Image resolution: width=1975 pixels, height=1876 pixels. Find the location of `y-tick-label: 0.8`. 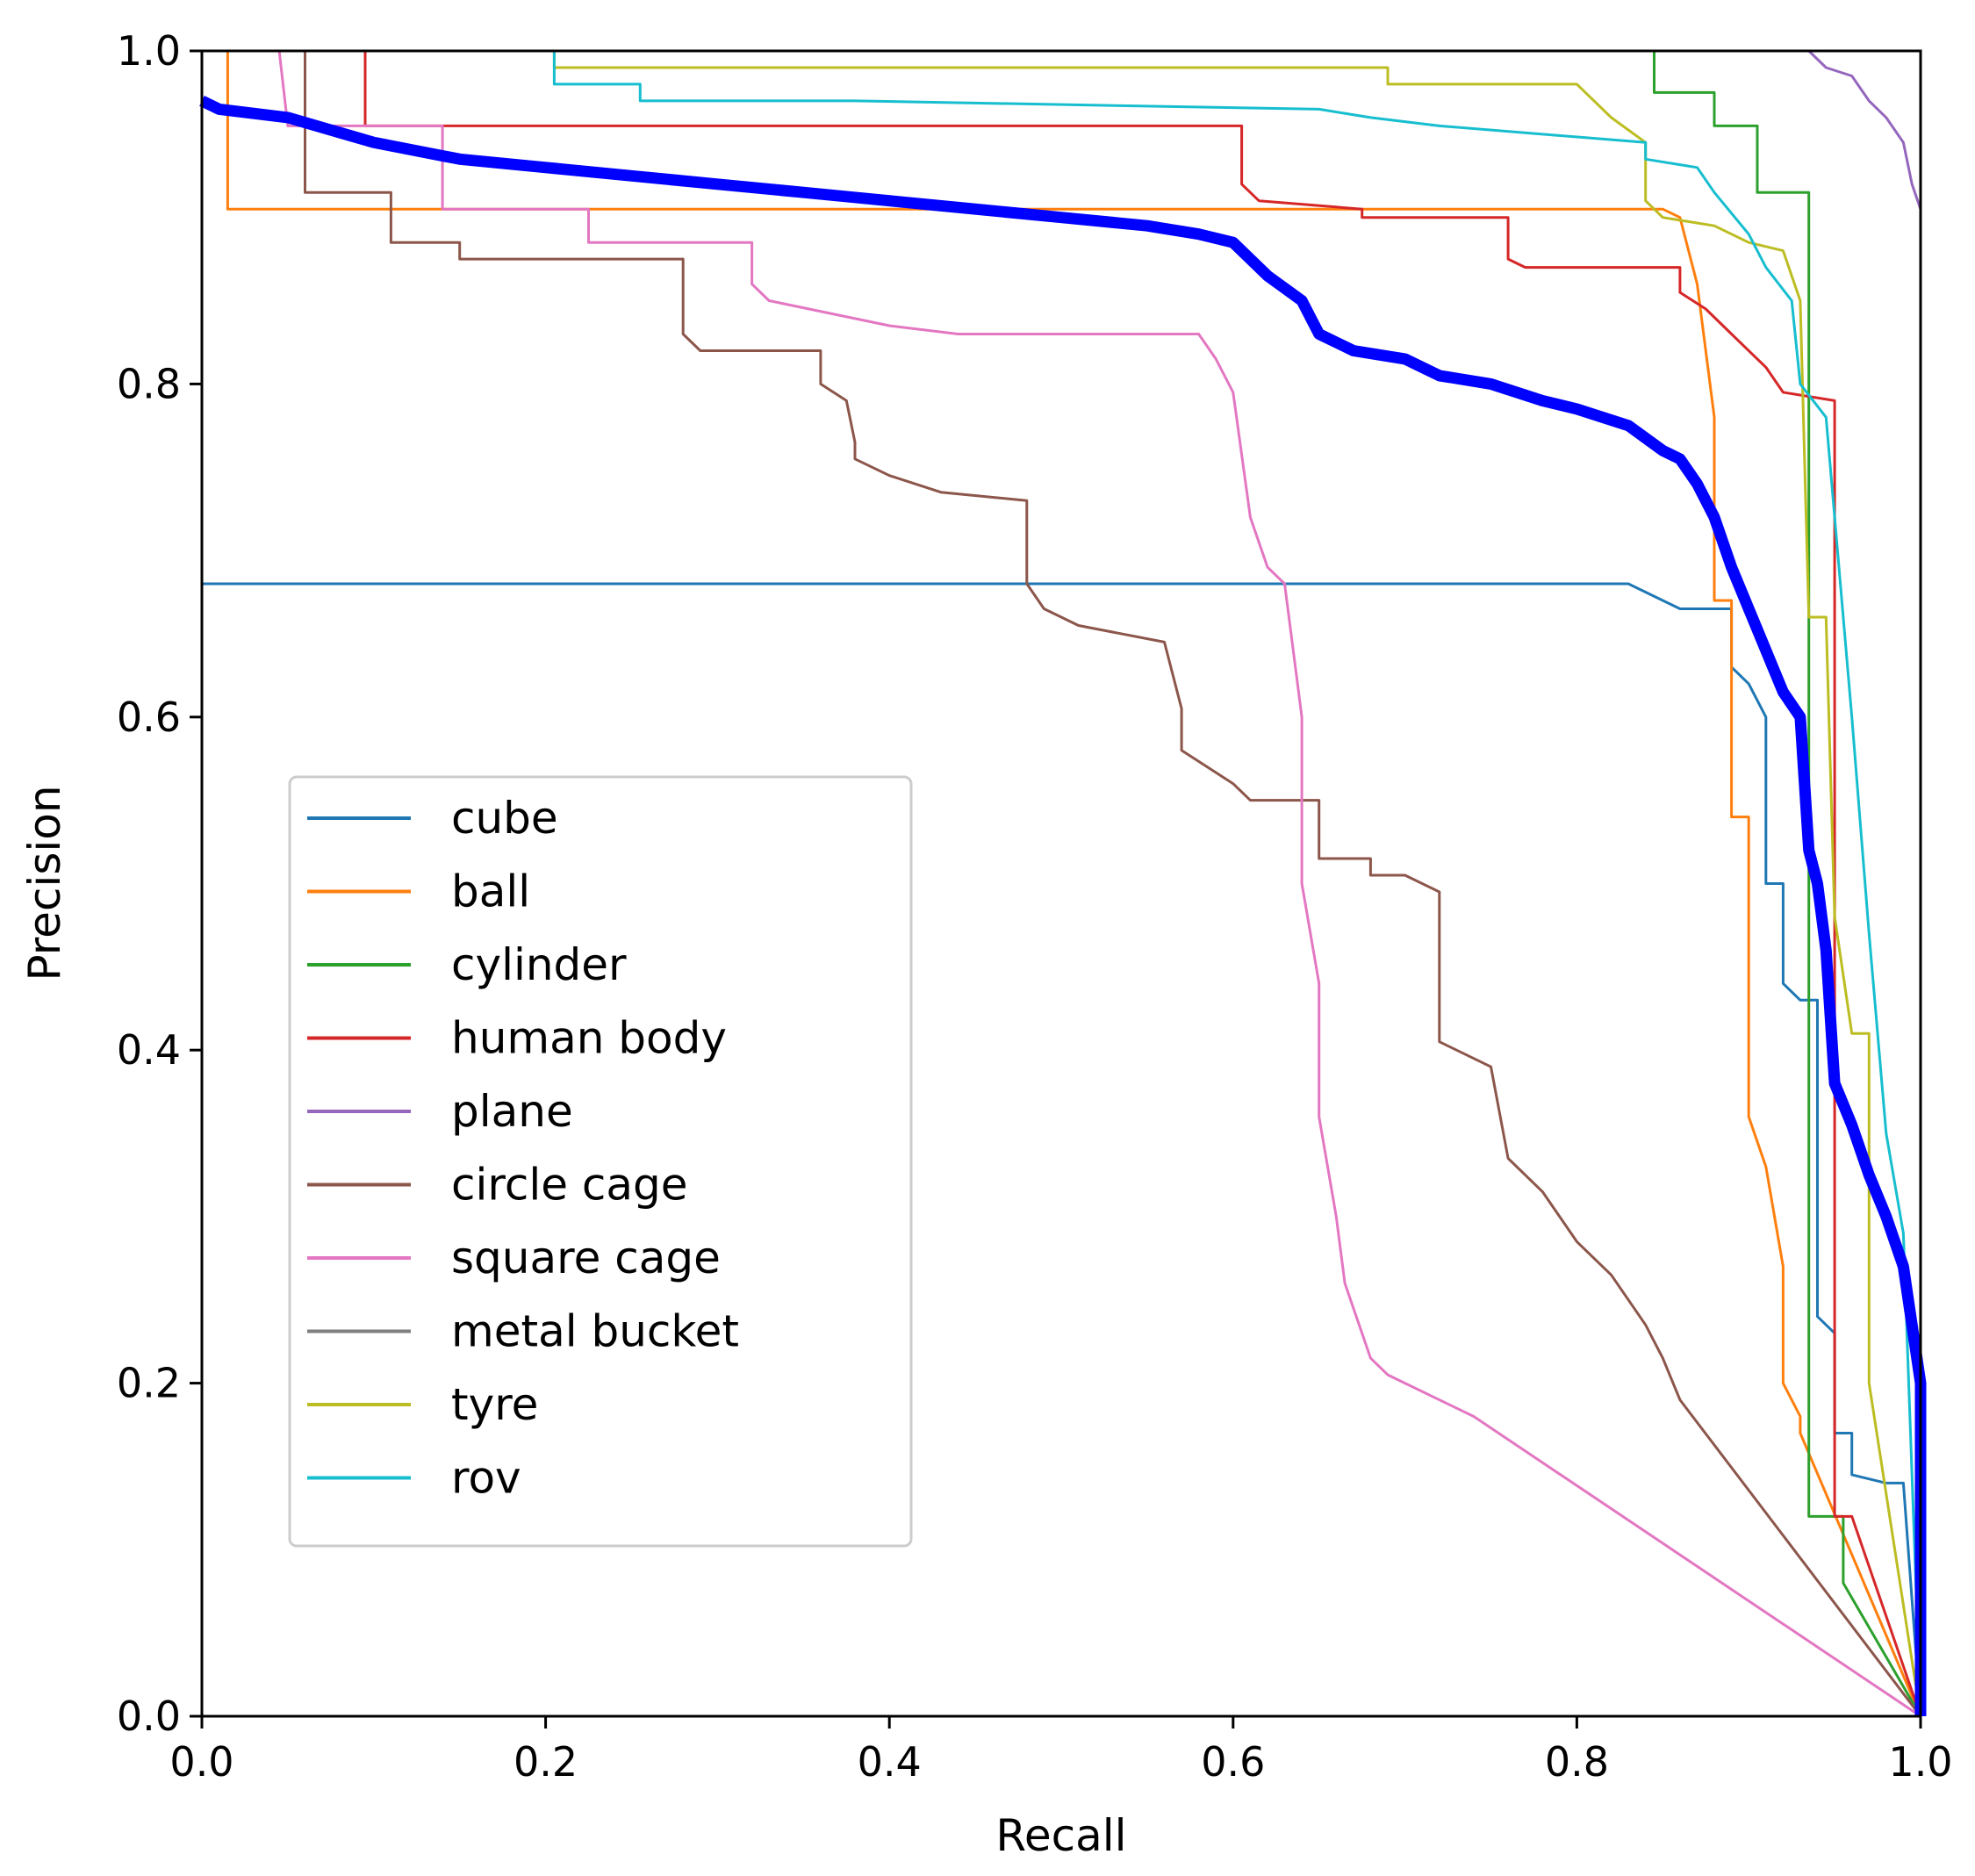

y-tick-label: 0.8 is located at coordinates (149, 383).